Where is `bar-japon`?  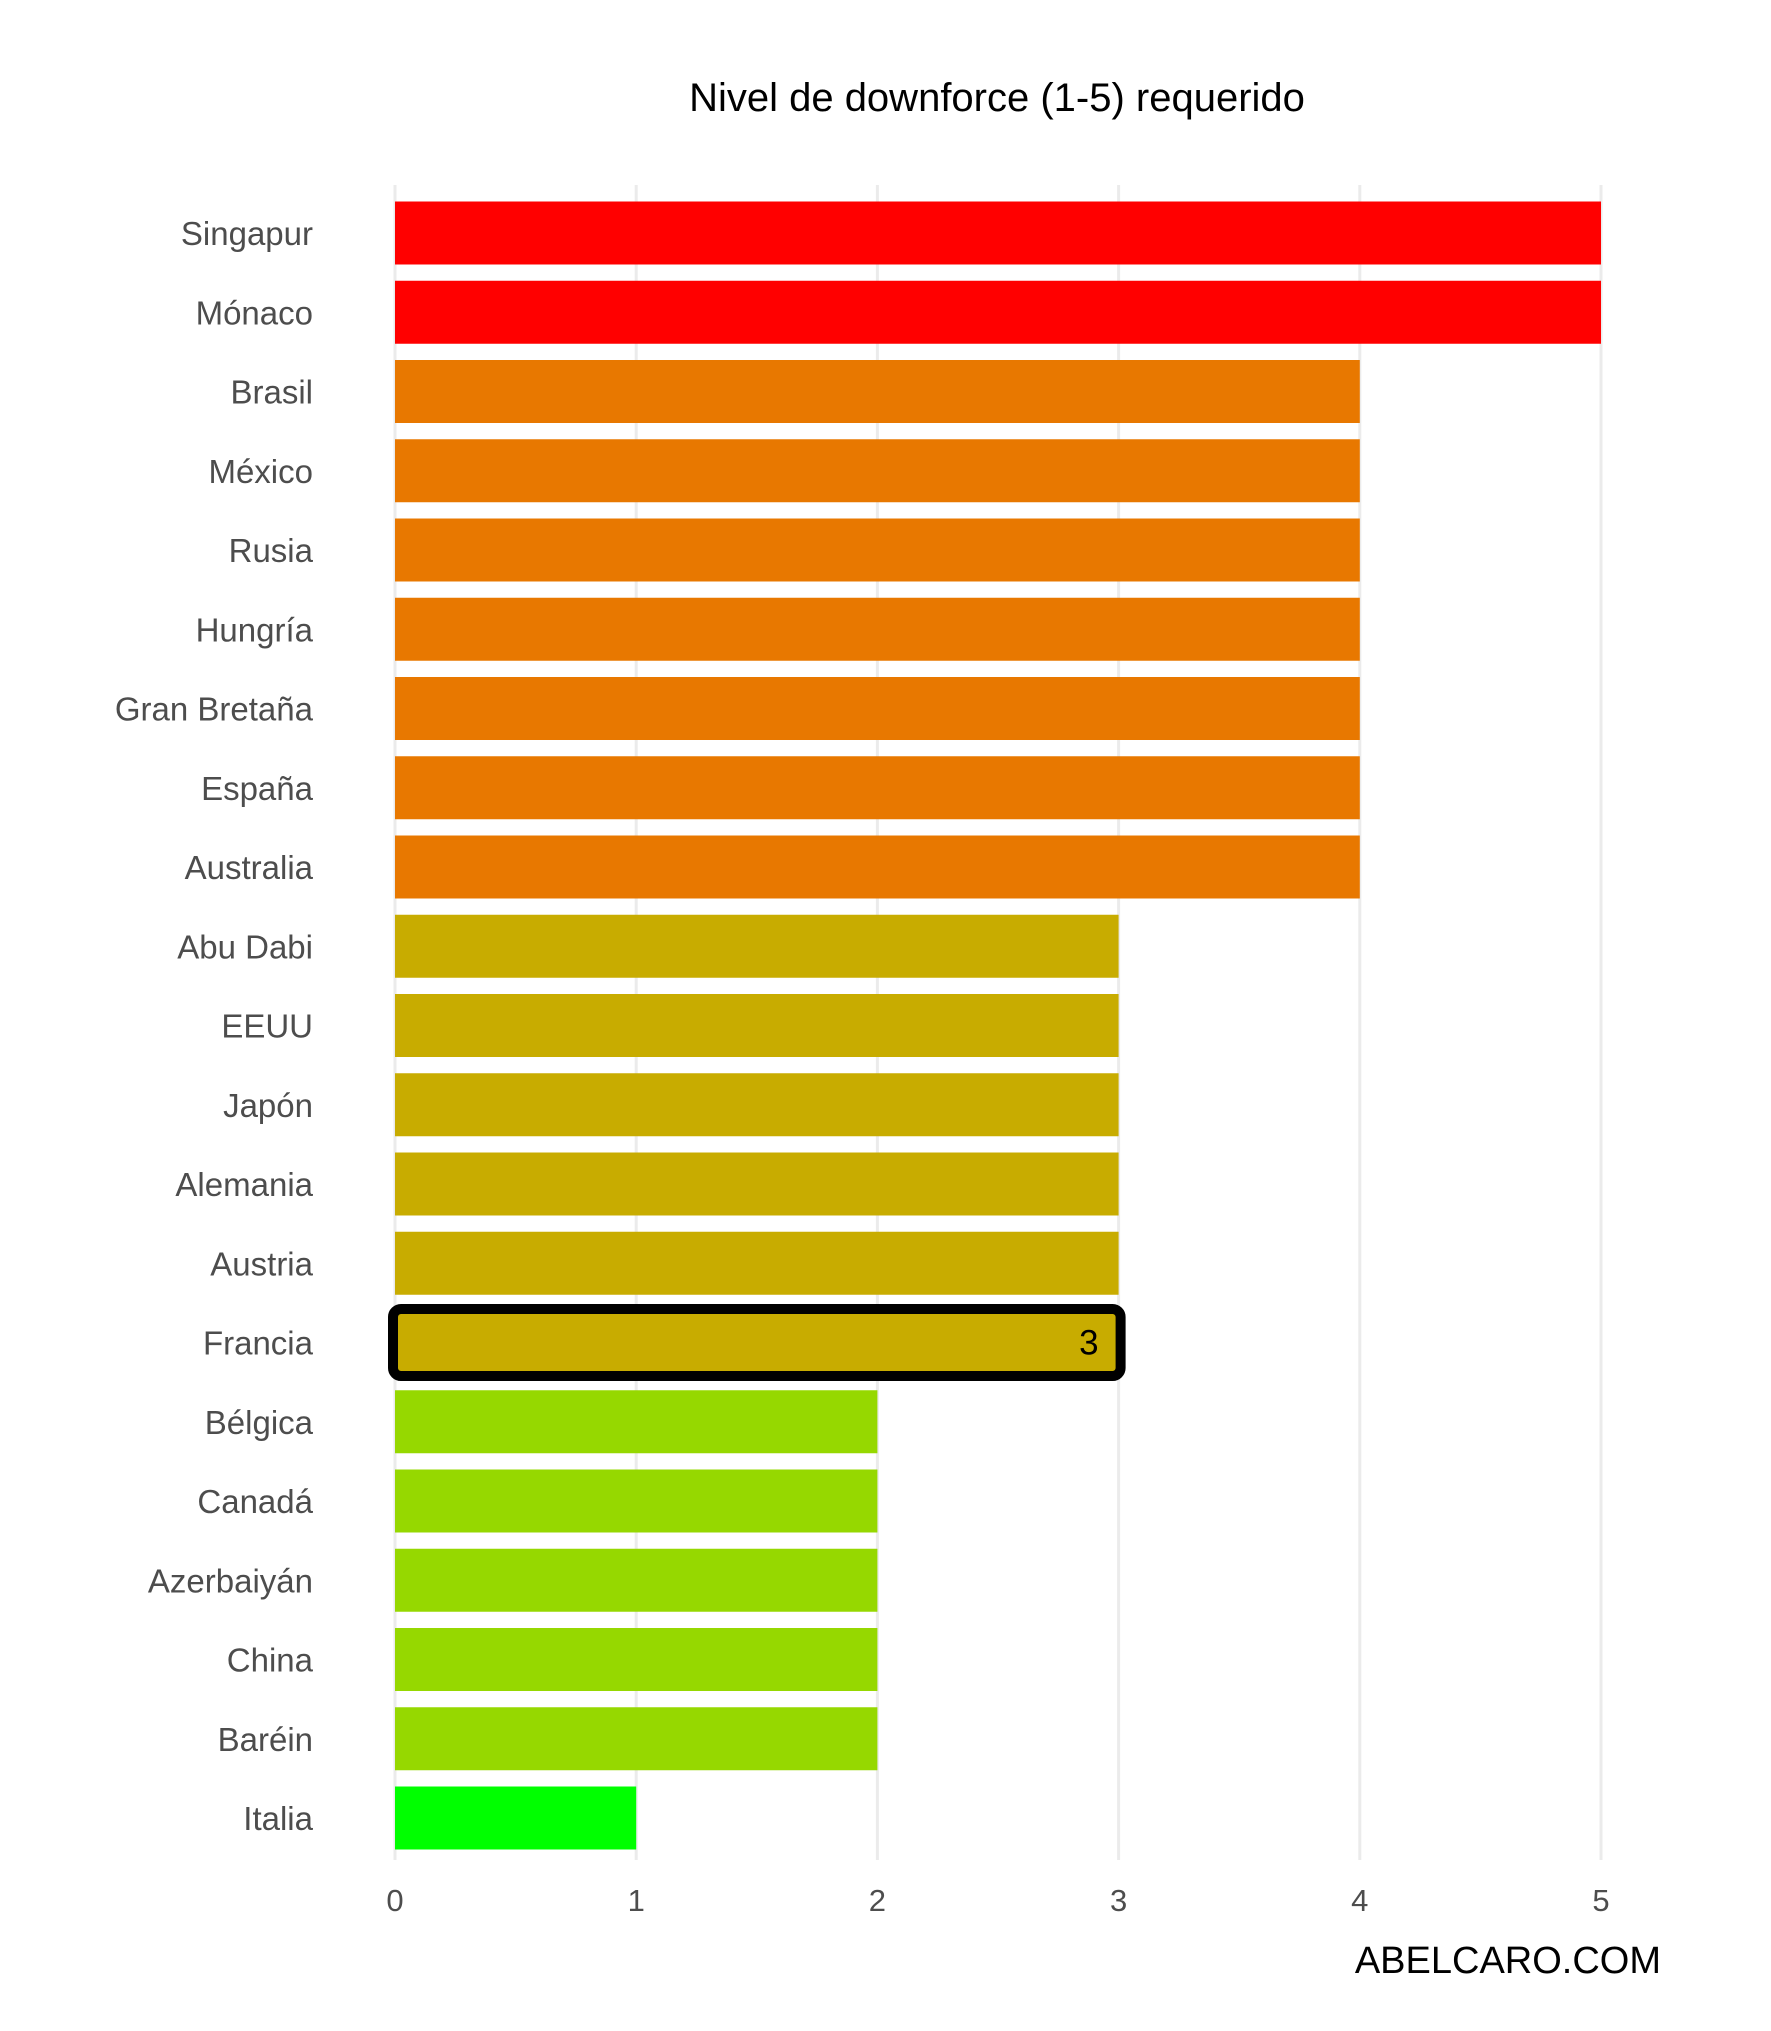
bar-japon is located at coordinates (757, 1105).